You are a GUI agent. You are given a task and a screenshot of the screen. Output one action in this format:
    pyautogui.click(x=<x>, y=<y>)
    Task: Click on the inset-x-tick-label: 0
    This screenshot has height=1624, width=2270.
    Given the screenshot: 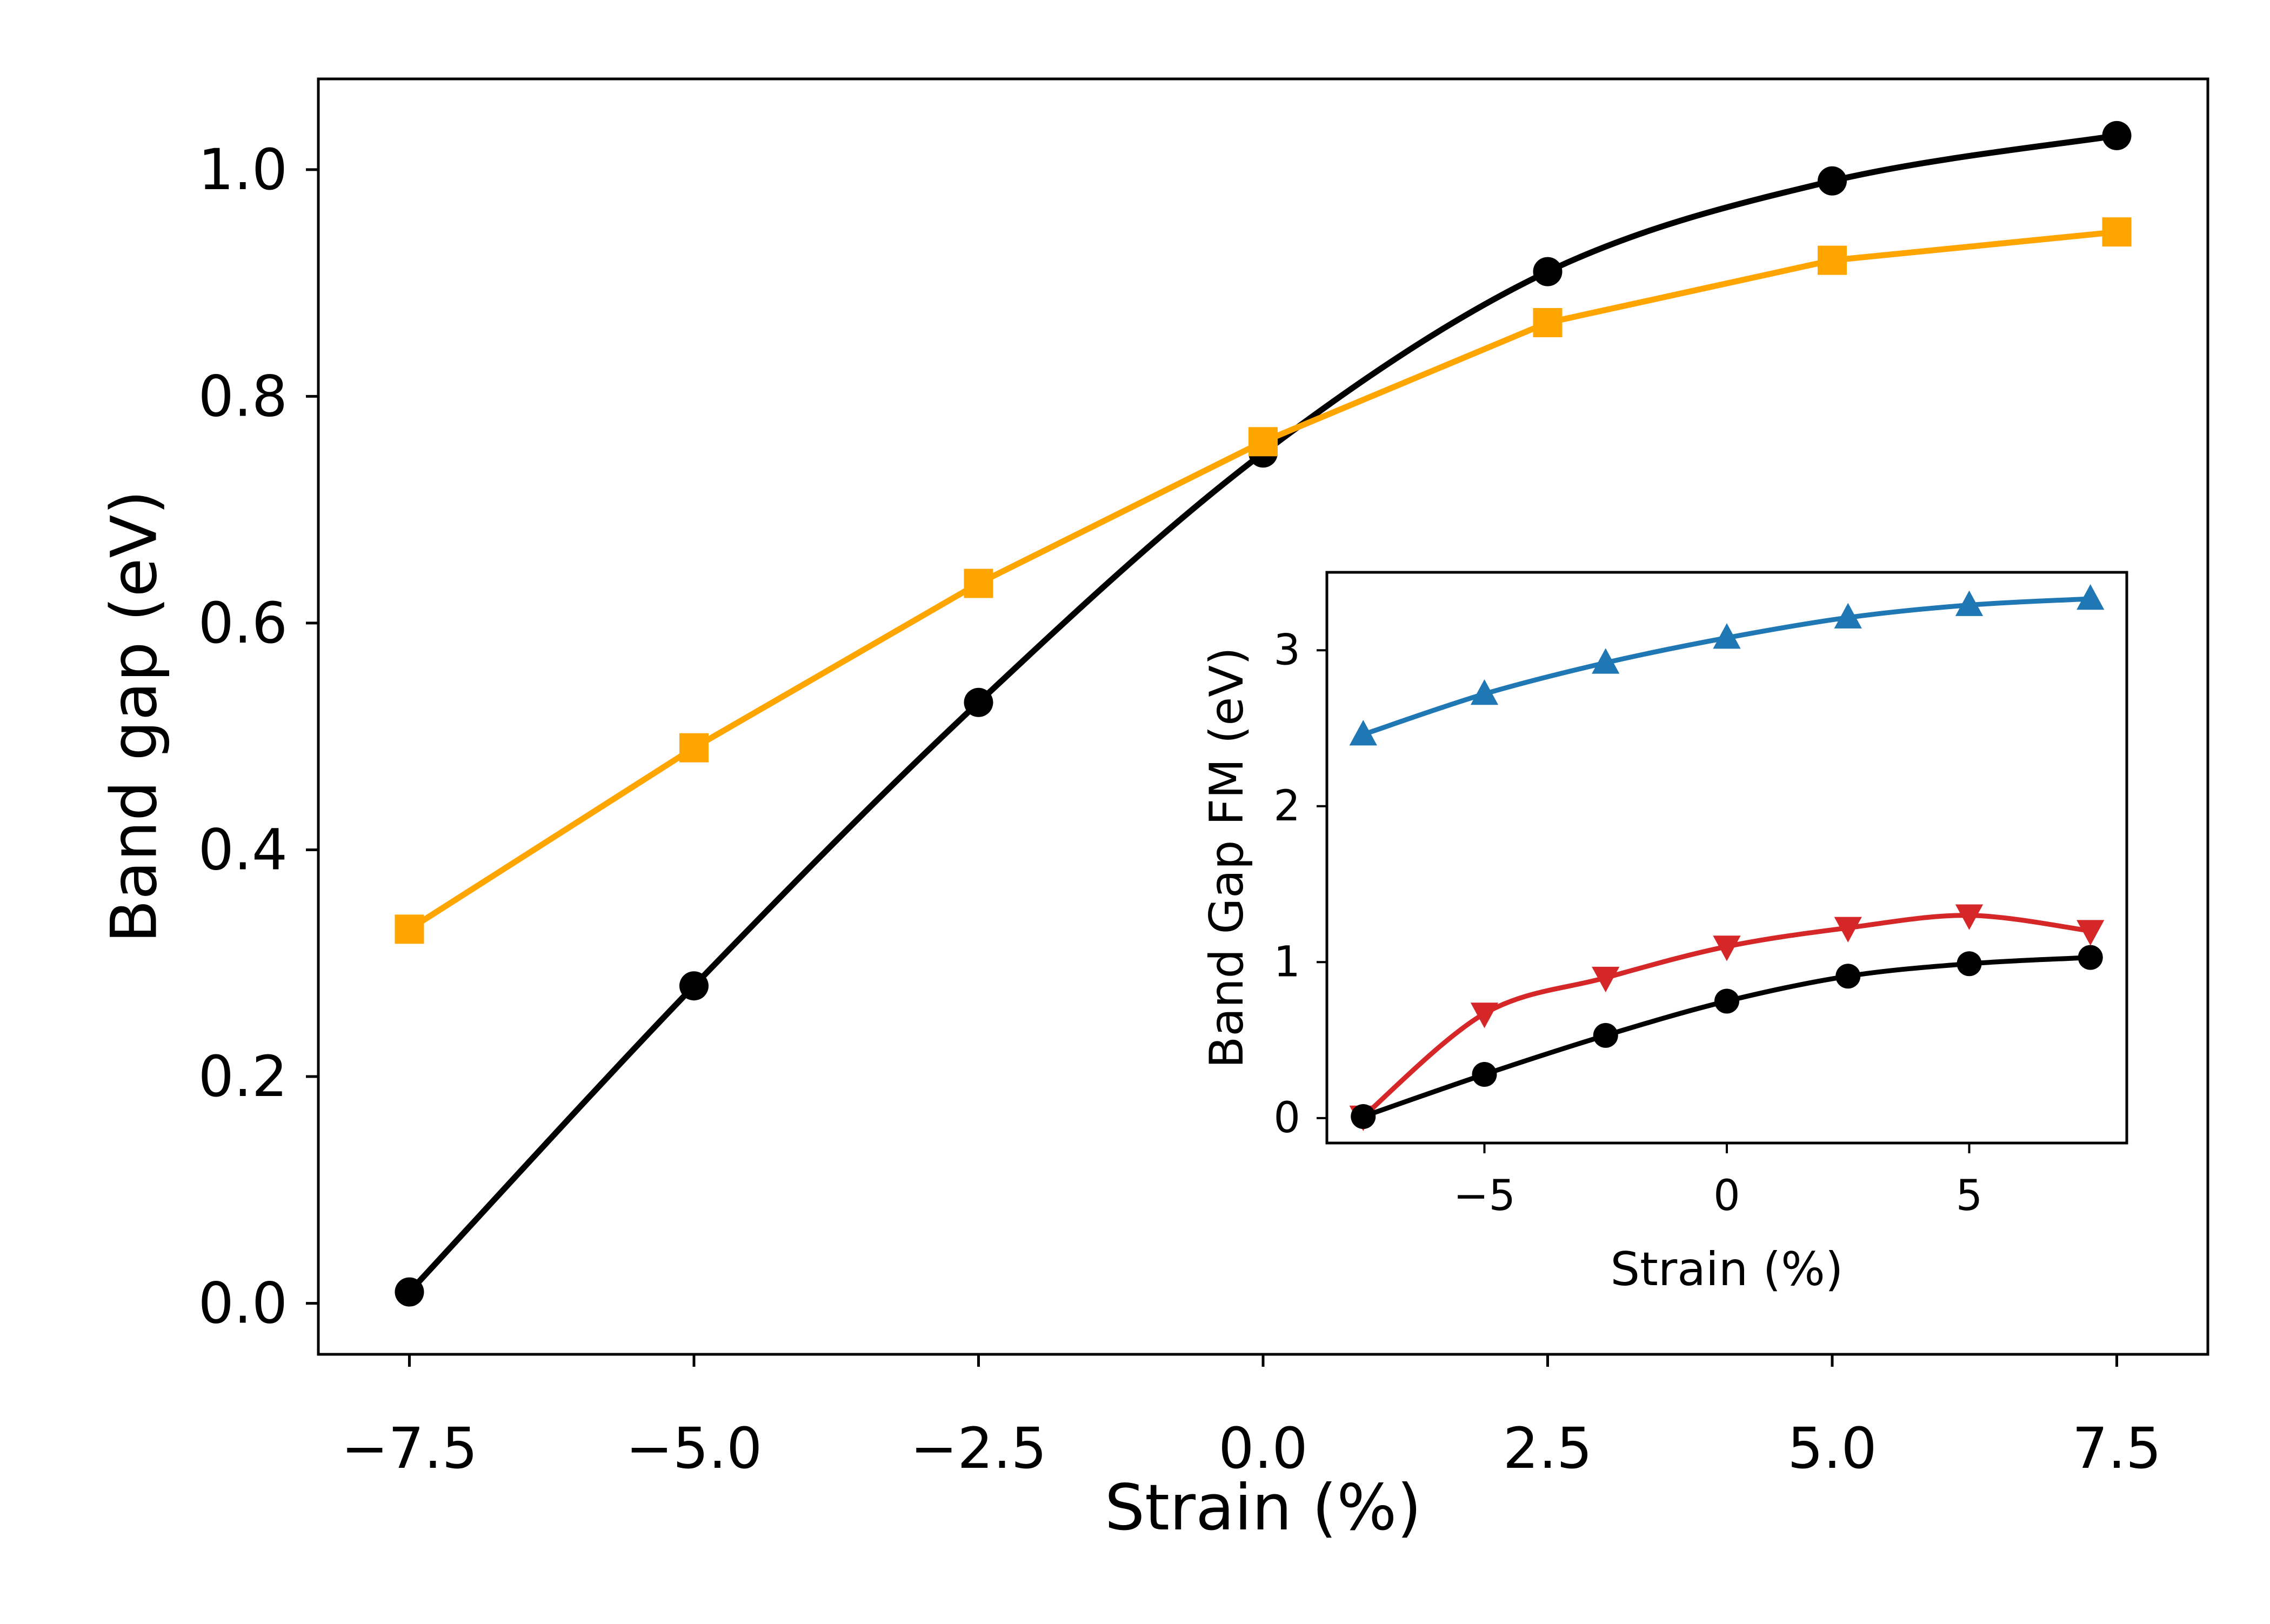 What is the action you would take?
    pyautogui.click(x=1726, y=1196)
    